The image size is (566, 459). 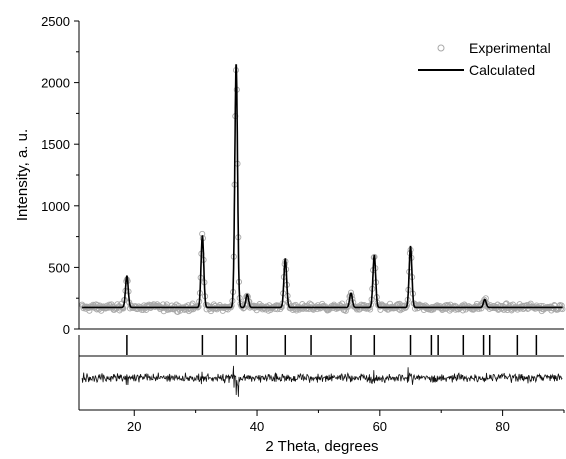 I want to click on y-tick-label: 0, so click(x=66, y=329).